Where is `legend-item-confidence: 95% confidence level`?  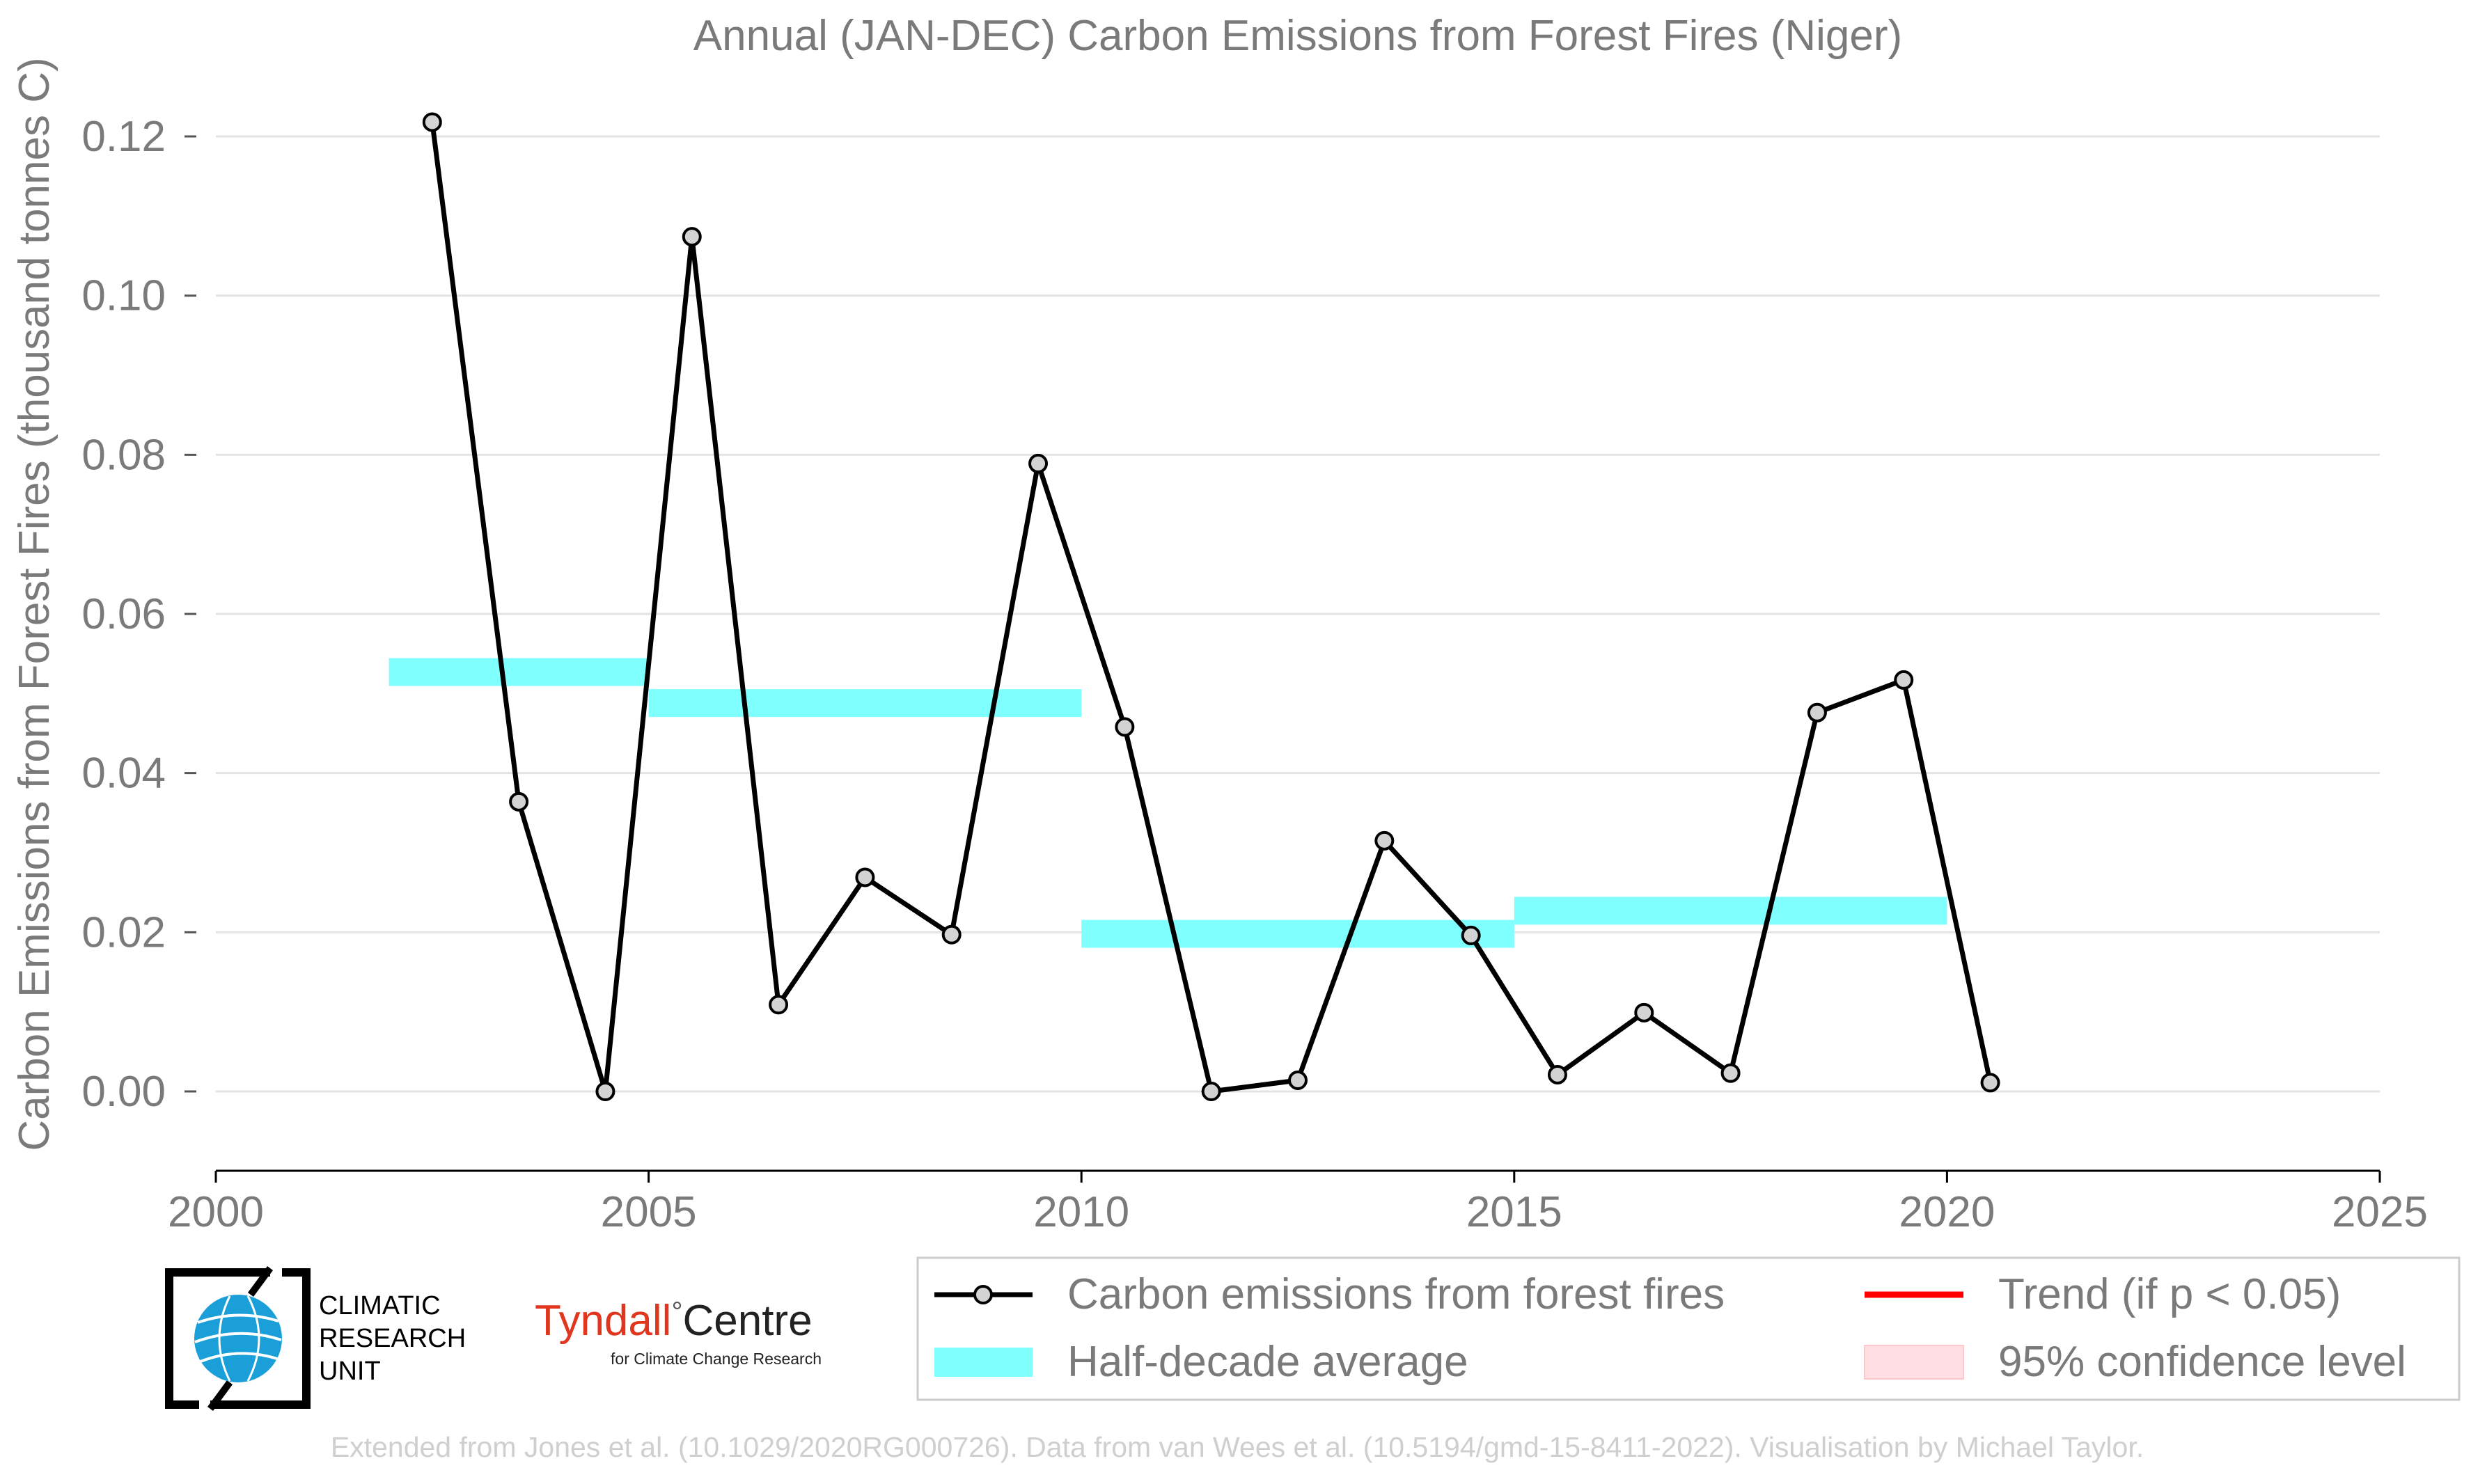 legend-item-confidence: 95% confidence level is located at coordinates (2135, 1362).